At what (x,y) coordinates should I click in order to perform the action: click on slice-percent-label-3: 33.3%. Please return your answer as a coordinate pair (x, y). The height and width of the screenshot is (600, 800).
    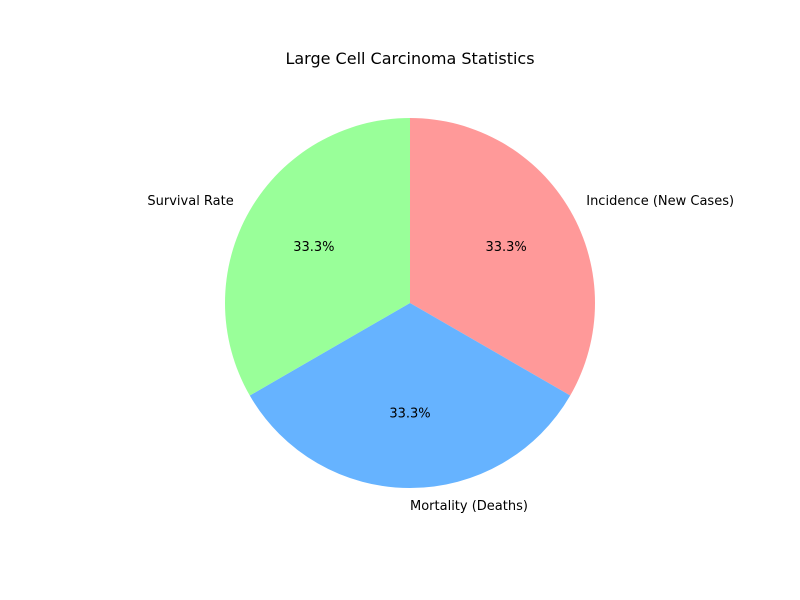
    Looking at the image, I should click on (313, 247).